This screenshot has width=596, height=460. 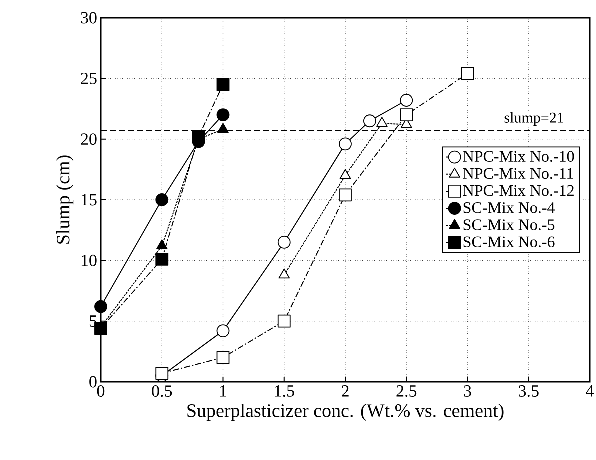 What do you see at coordinates (518, 174) in the screenshot?
I see `legend-label: NPC-Mix No.-11` at bounding box center [518, 174].